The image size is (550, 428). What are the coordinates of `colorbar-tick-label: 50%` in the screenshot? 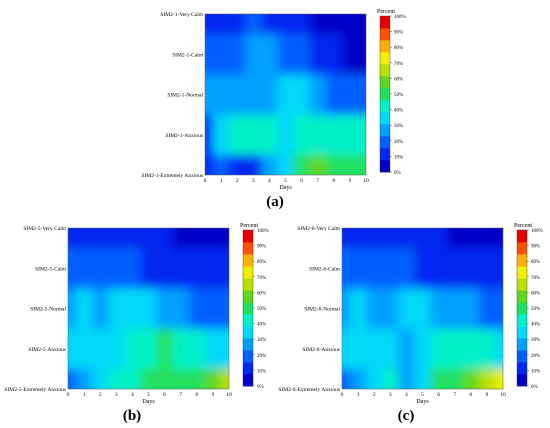 It's located at (261, 309).